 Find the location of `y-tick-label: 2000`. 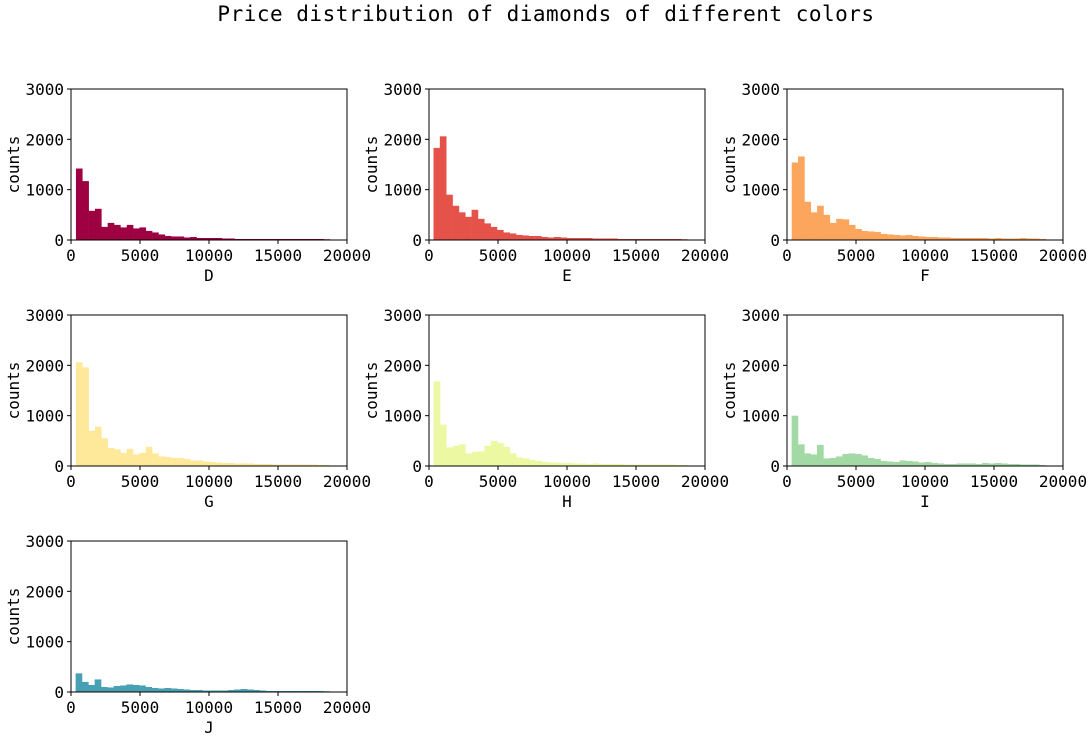

y-tick-label: 2000 is located at coordinates (402, 139).